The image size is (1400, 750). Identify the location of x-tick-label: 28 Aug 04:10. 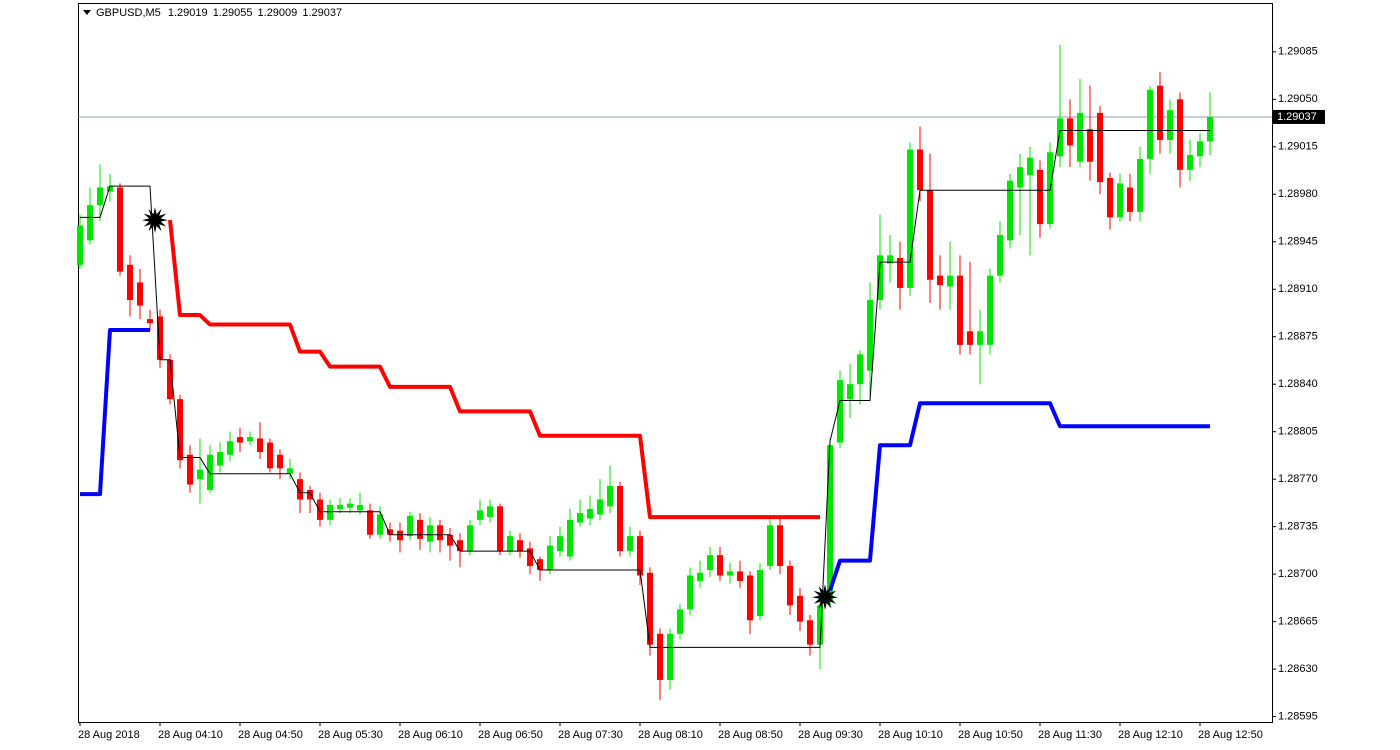
(190, 735).